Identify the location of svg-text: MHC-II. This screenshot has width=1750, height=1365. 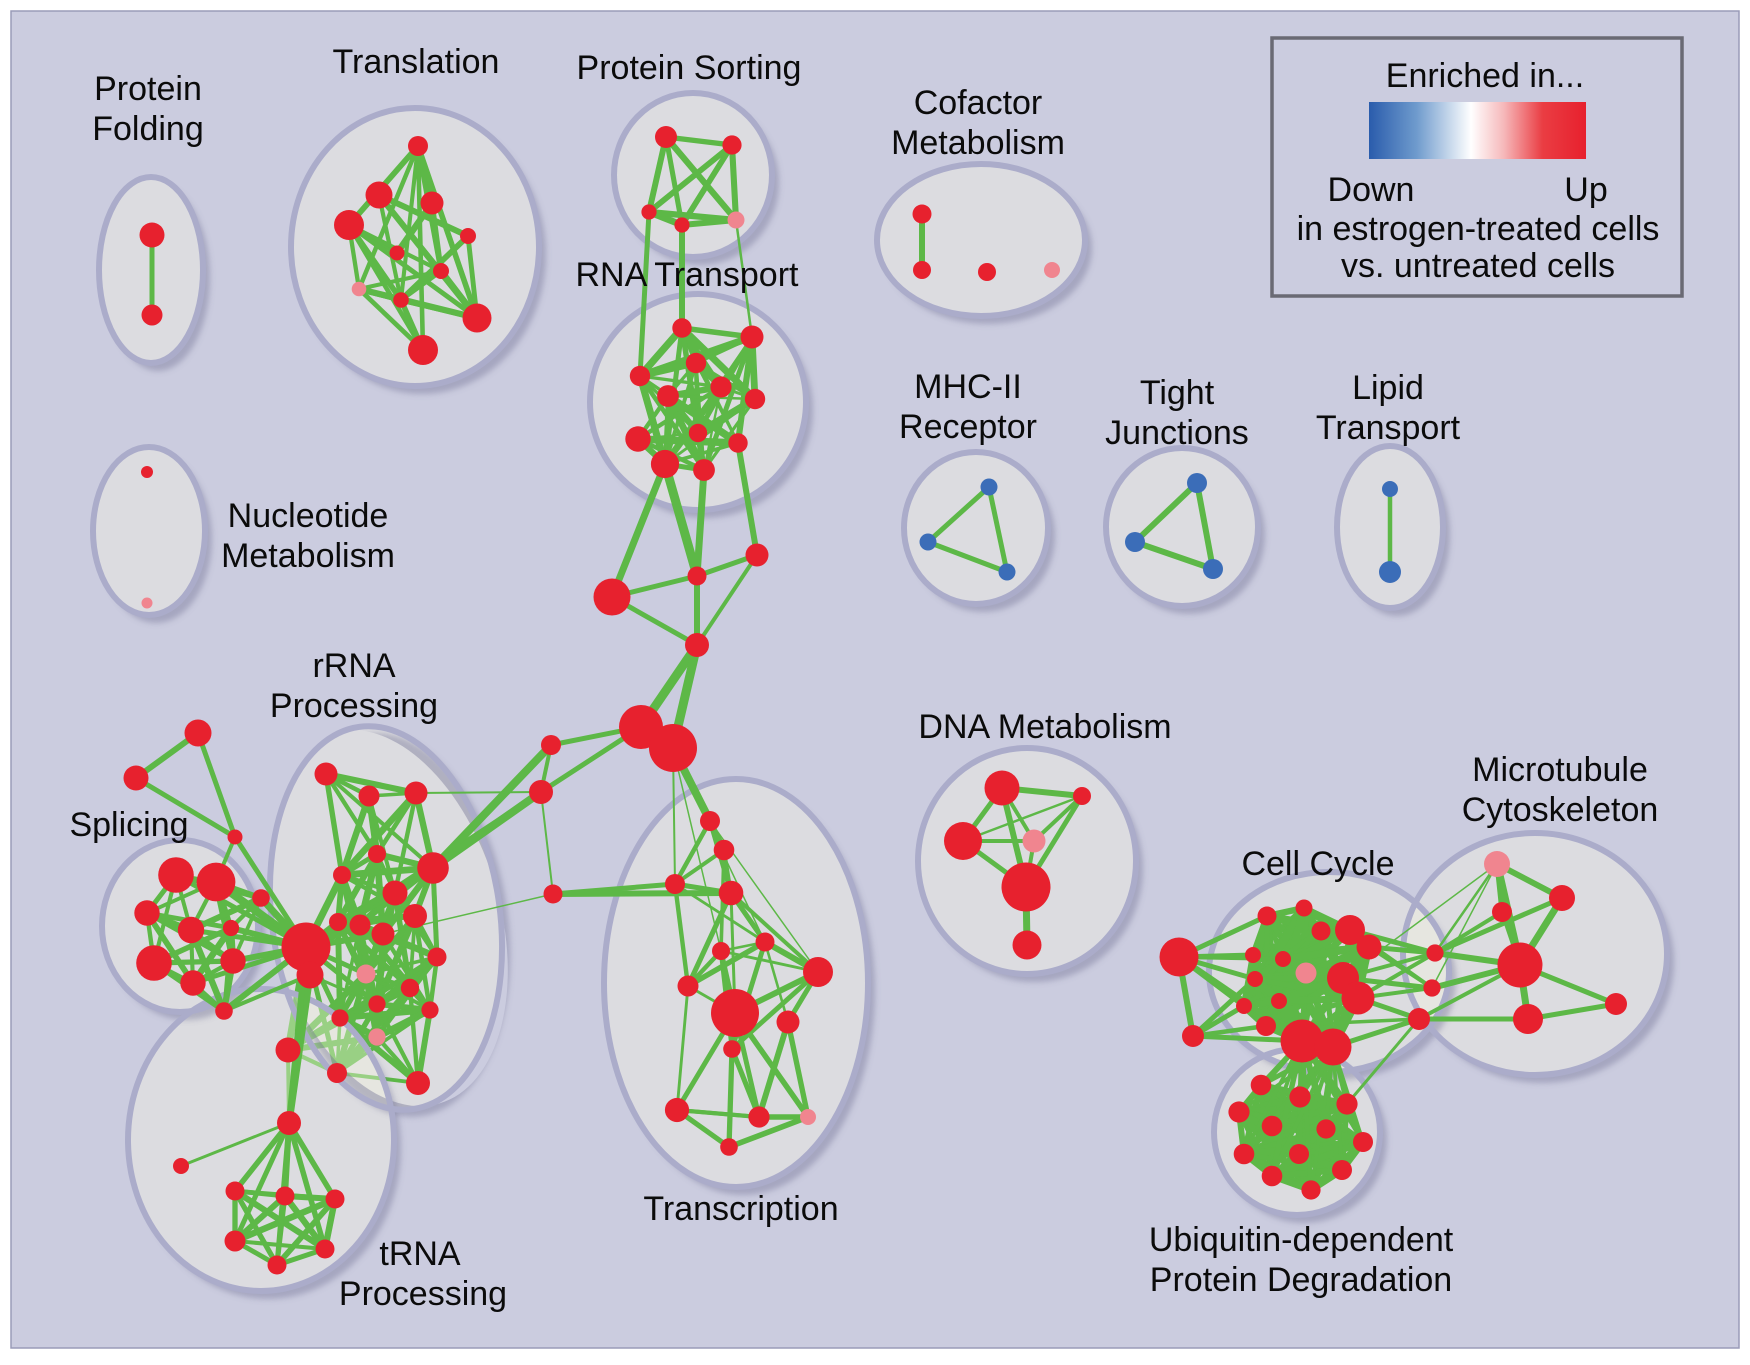
(968, 387).